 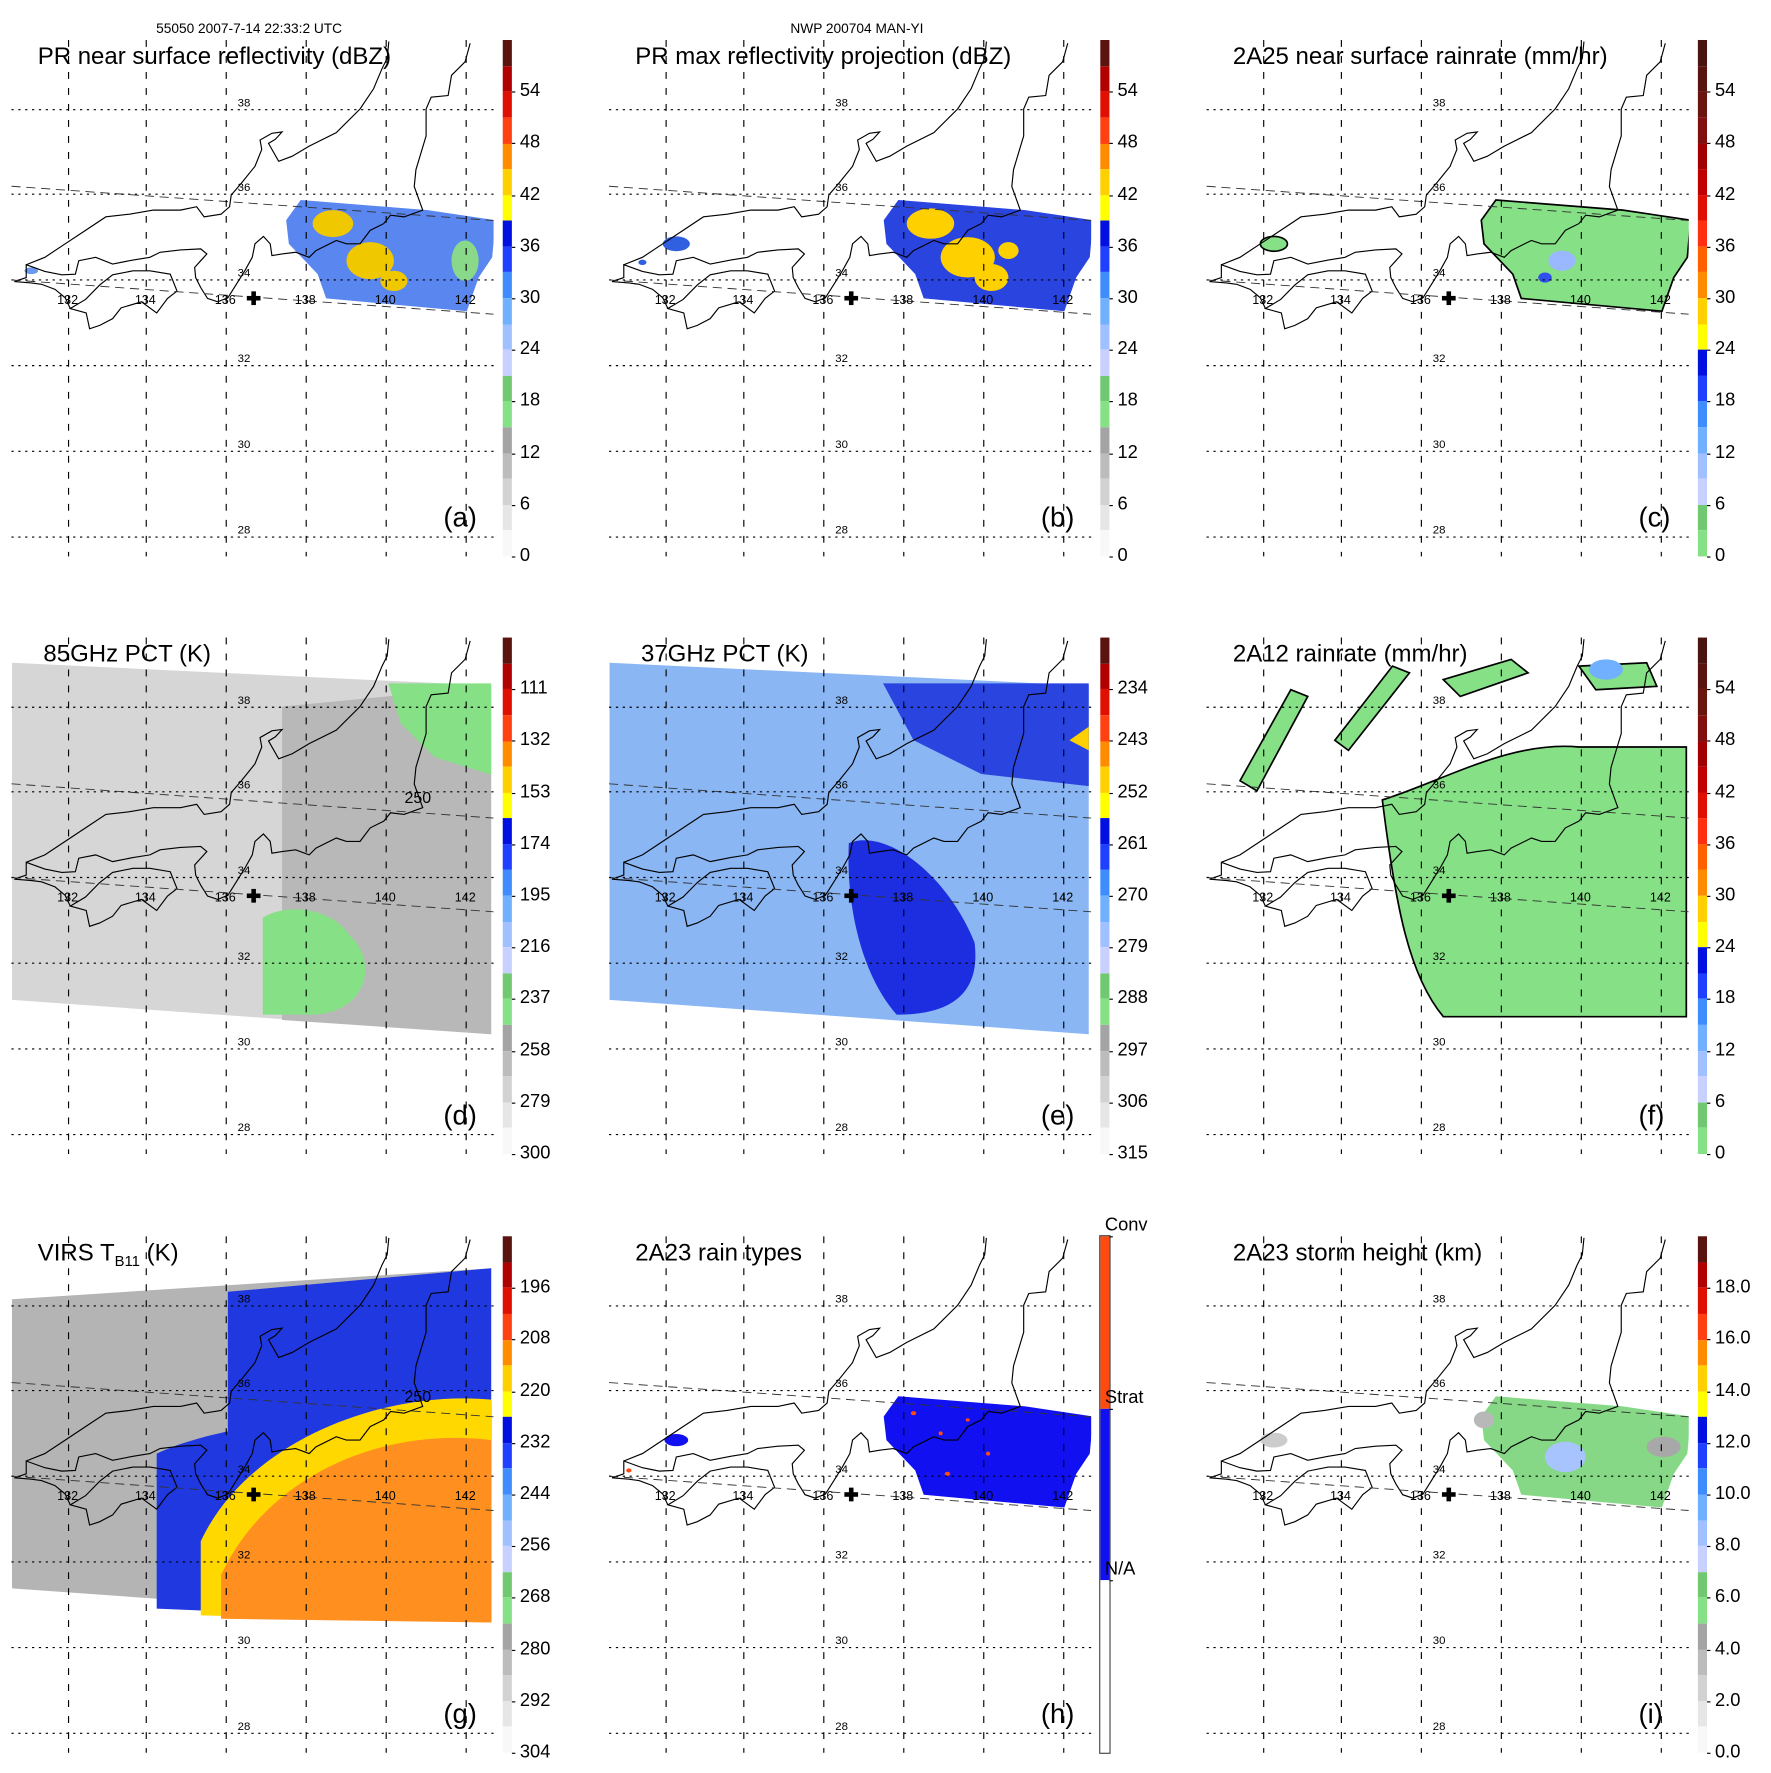 I want to click on colorbar-tick-label: 280, so click(x=535, y=1649).